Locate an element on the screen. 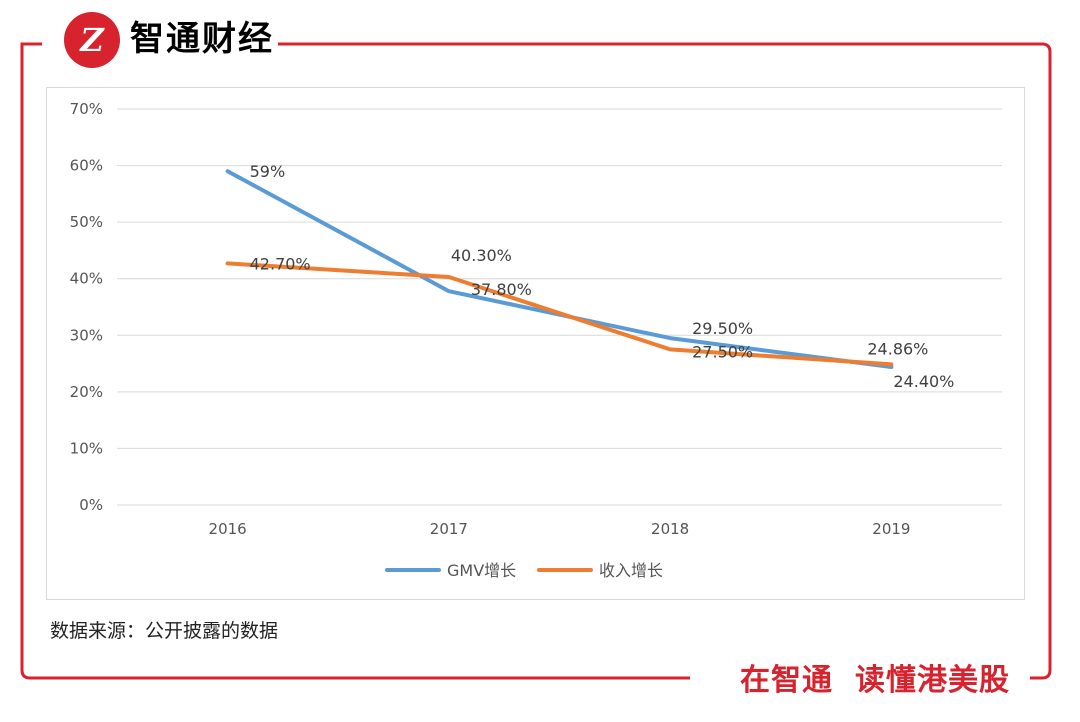 This screenshot has width=1080, height=722. x-tick-label: 2018 is located at coordinates (670, 529).